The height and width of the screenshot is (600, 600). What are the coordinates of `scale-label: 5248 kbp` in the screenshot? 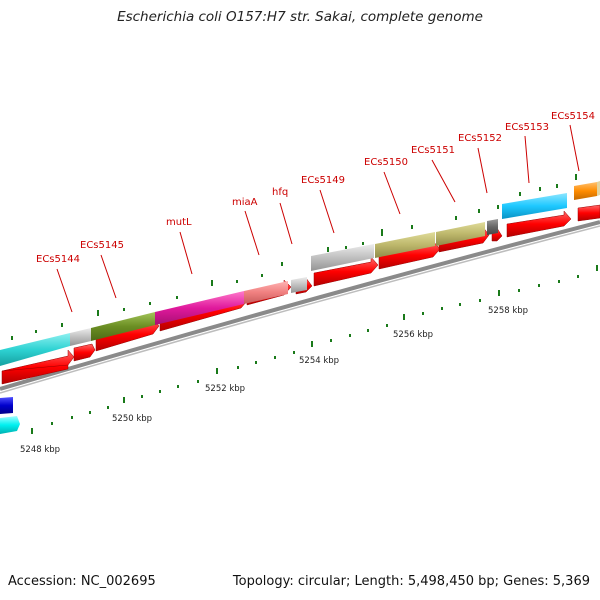 It's located at (40, 450).